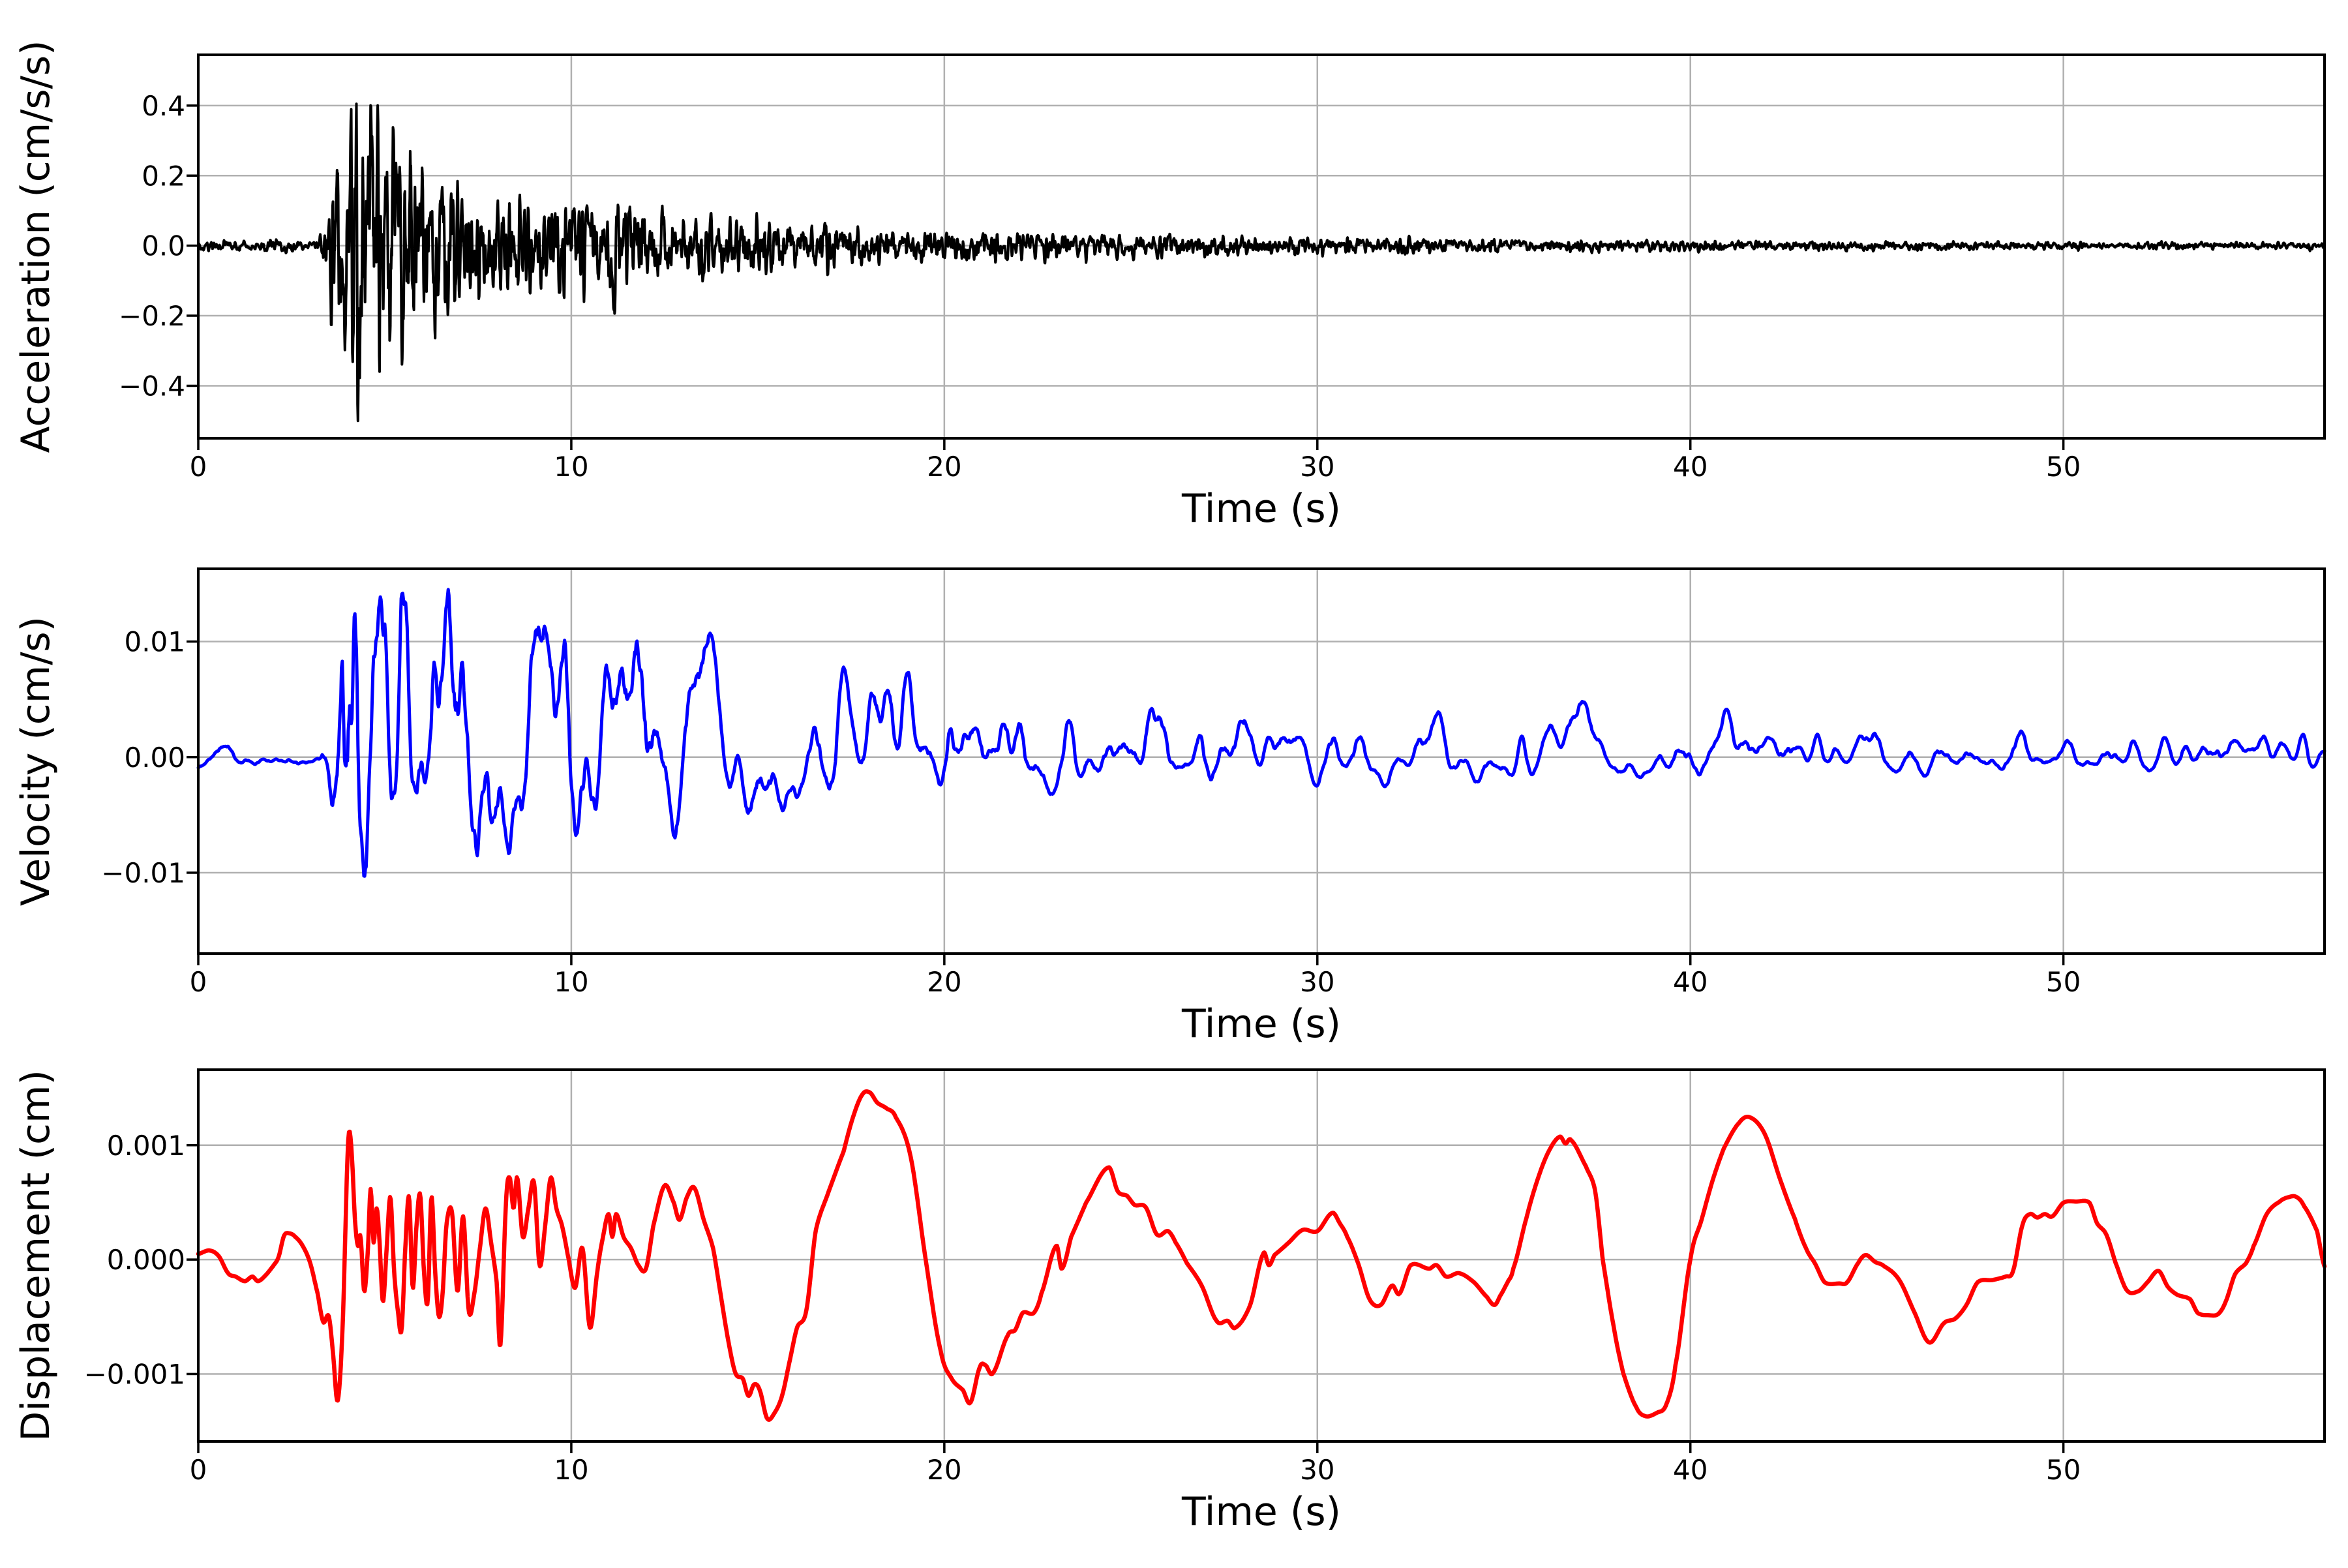  What do you see at coordinates (2063, 1470) in the screenshot?
I see `displacement-xtick-label: 50` at bounding box center [2063, 1470].